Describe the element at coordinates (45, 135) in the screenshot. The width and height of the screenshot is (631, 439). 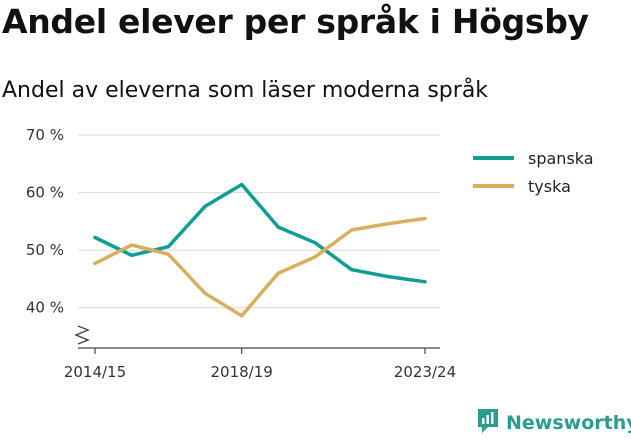
I see `y-tick-label: 70 %` at that location.